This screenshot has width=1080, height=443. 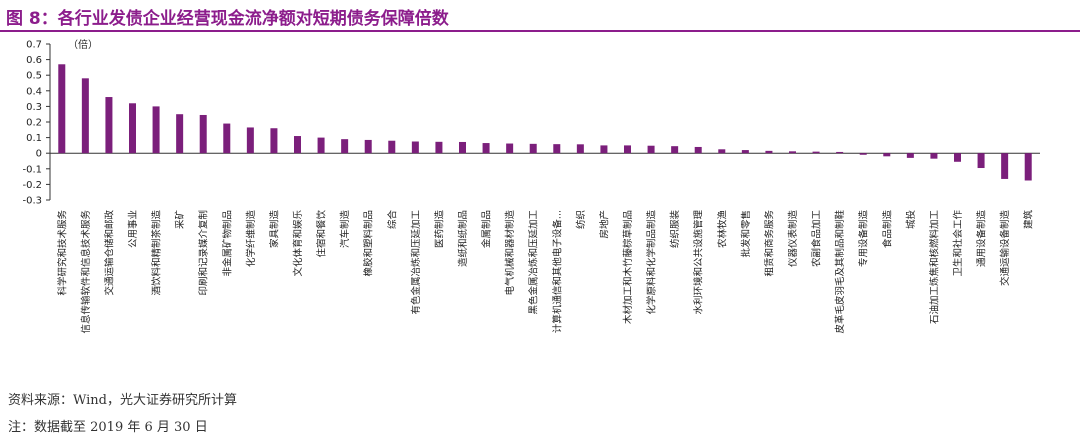 What do you see at coordinates (416, 262) in the screenshot?
I see `category-label: 有色金属冶炼和压延加工` at bounding box center [416, 262].